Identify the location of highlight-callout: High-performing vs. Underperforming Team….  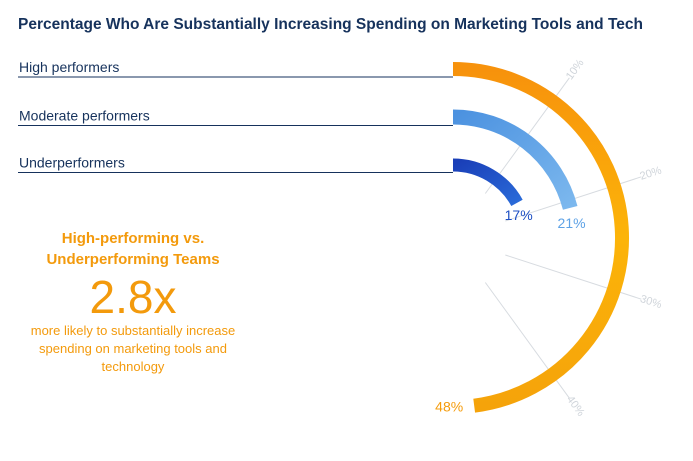
(133, 302).